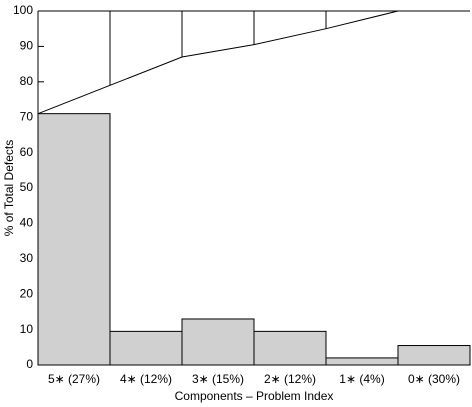 The height and width of the screenshot is (407, 472). Describe the element at coordinates (27, 187) in the screenshot. I see `y-tick-label: 50` at that location.